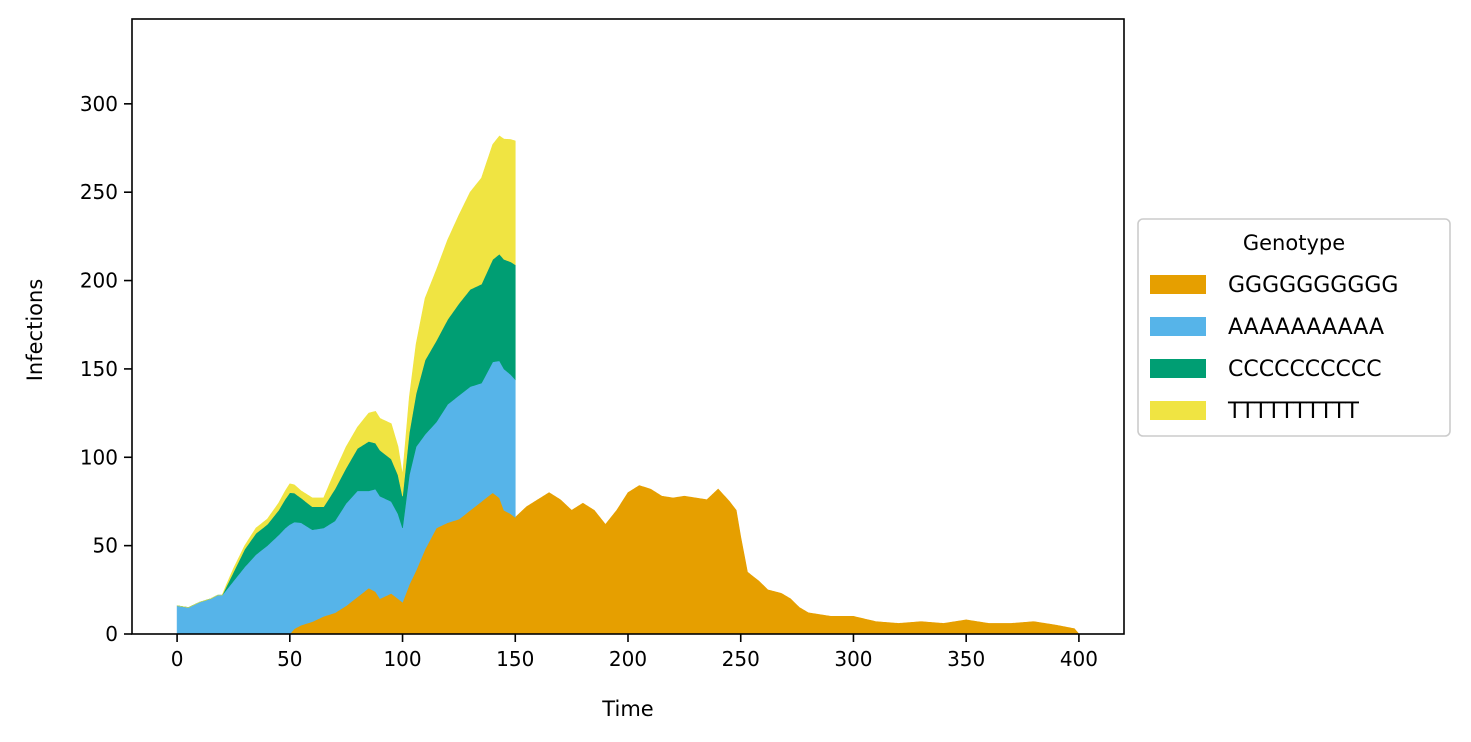 Image resolution: width=1471 pixels, height=742 pixels. What do you see at coordinates (515, 659) in the screenshot?
I see `x-tick-label: 150` at bounding box center [515, 659].